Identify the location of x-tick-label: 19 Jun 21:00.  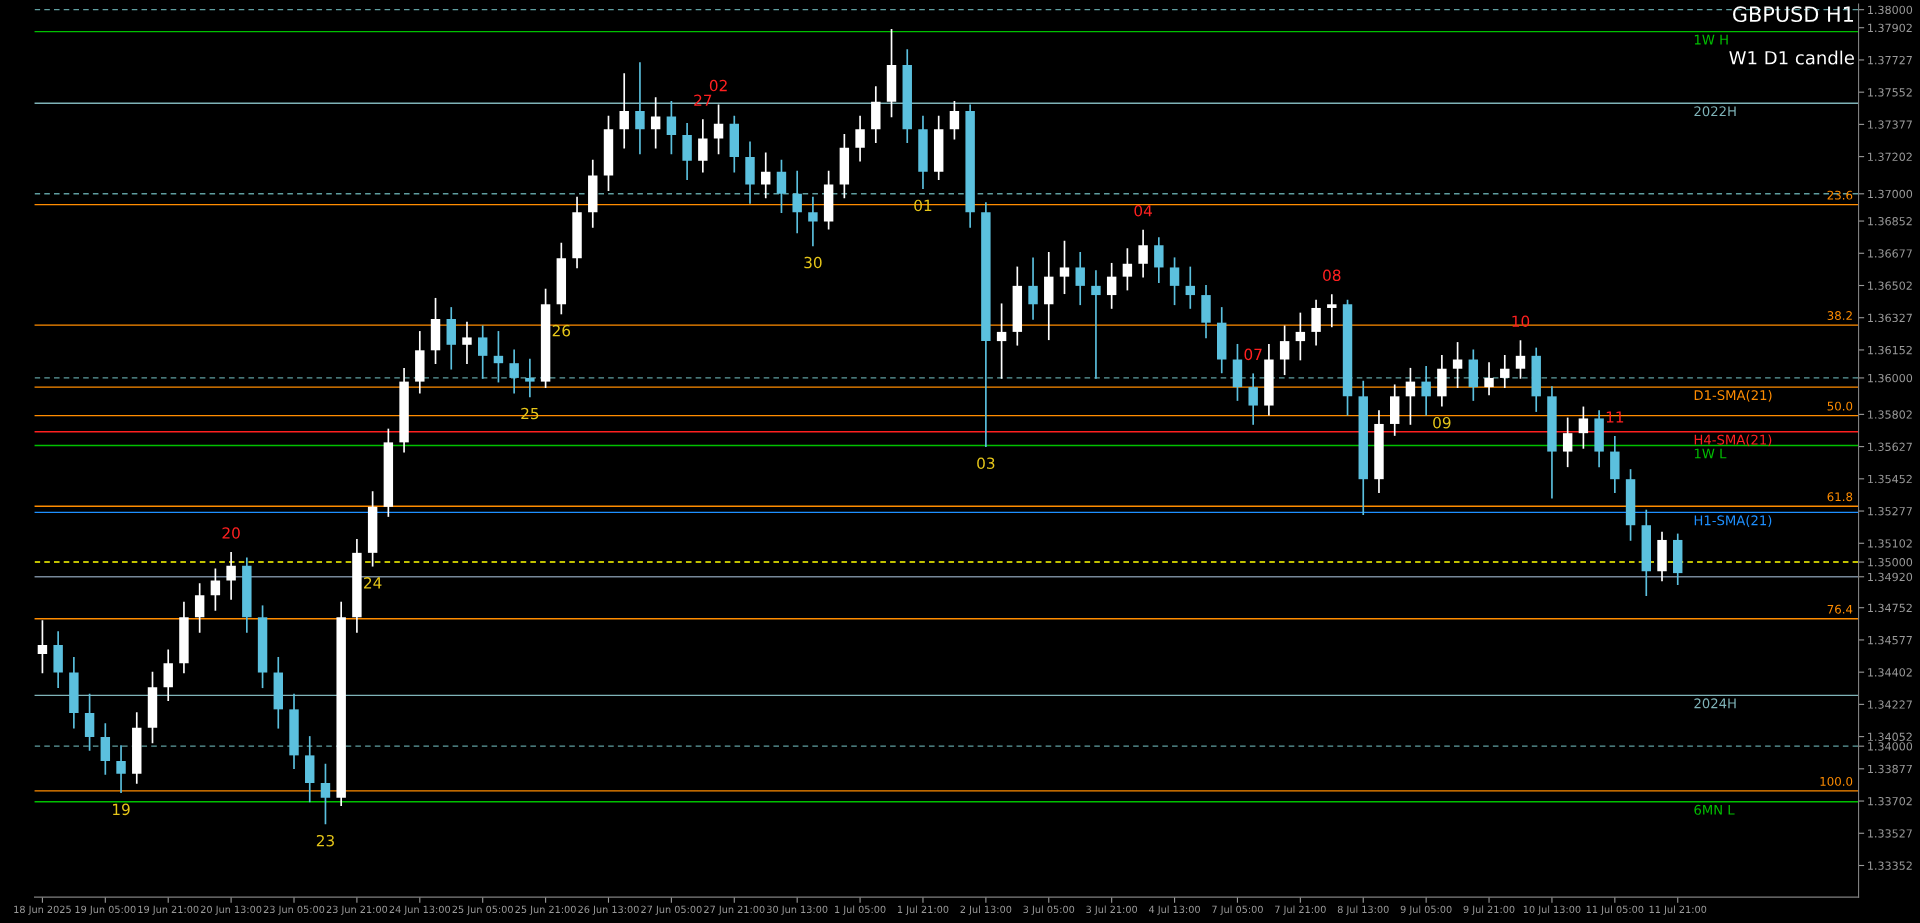
(168, 910).